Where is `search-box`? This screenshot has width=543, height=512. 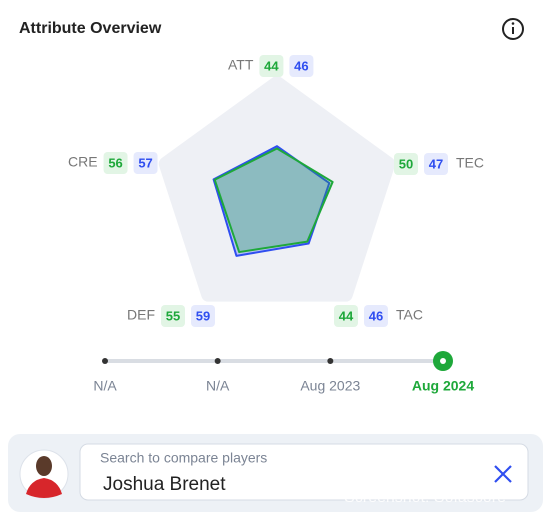
search-box is located at coordinates (304, 472).